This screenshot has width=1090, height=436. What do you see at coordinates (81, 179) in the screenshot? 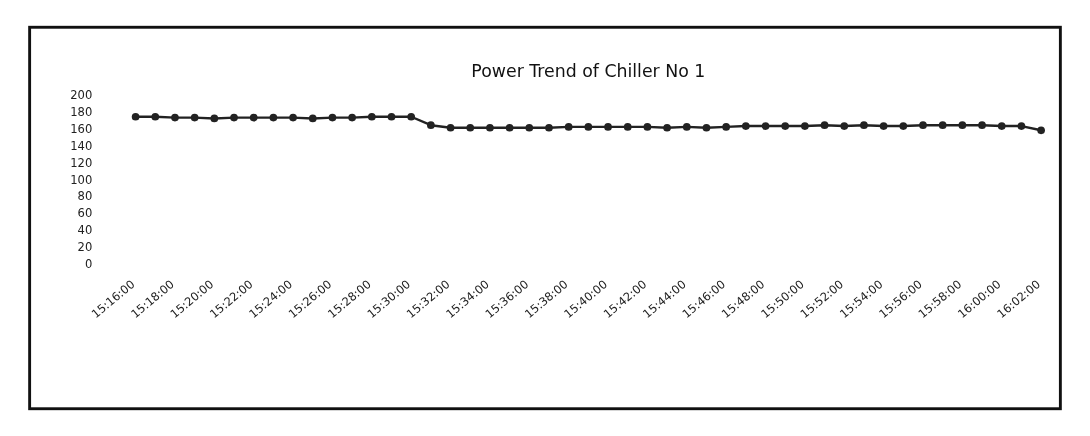
I see `y-tick-label: 100` at bounding box center [81, 179].